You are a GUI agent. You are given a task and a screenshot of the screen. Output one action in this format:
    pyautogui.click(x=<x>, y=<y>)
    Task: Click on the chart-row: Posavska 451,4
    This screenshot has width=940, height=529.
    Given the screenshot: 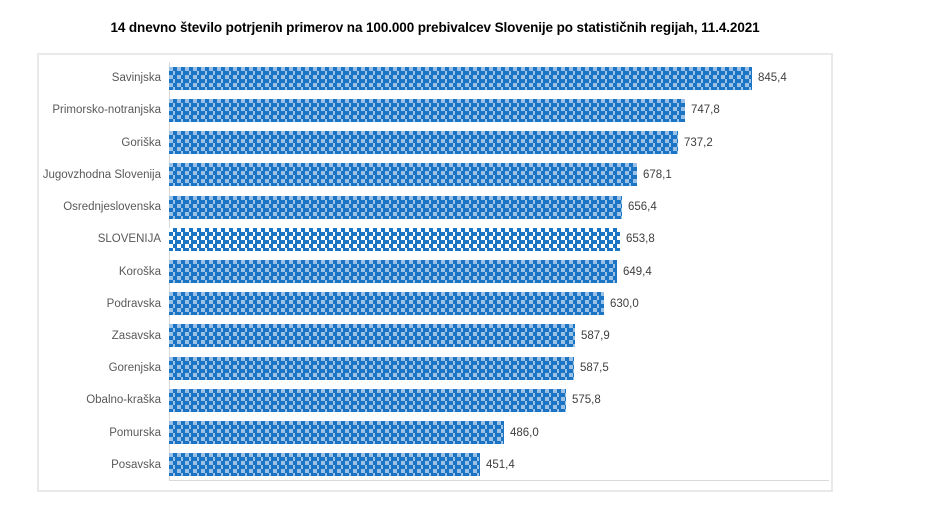 What is the action you would take?
    pyautogui.click(x=435, y=465)
    